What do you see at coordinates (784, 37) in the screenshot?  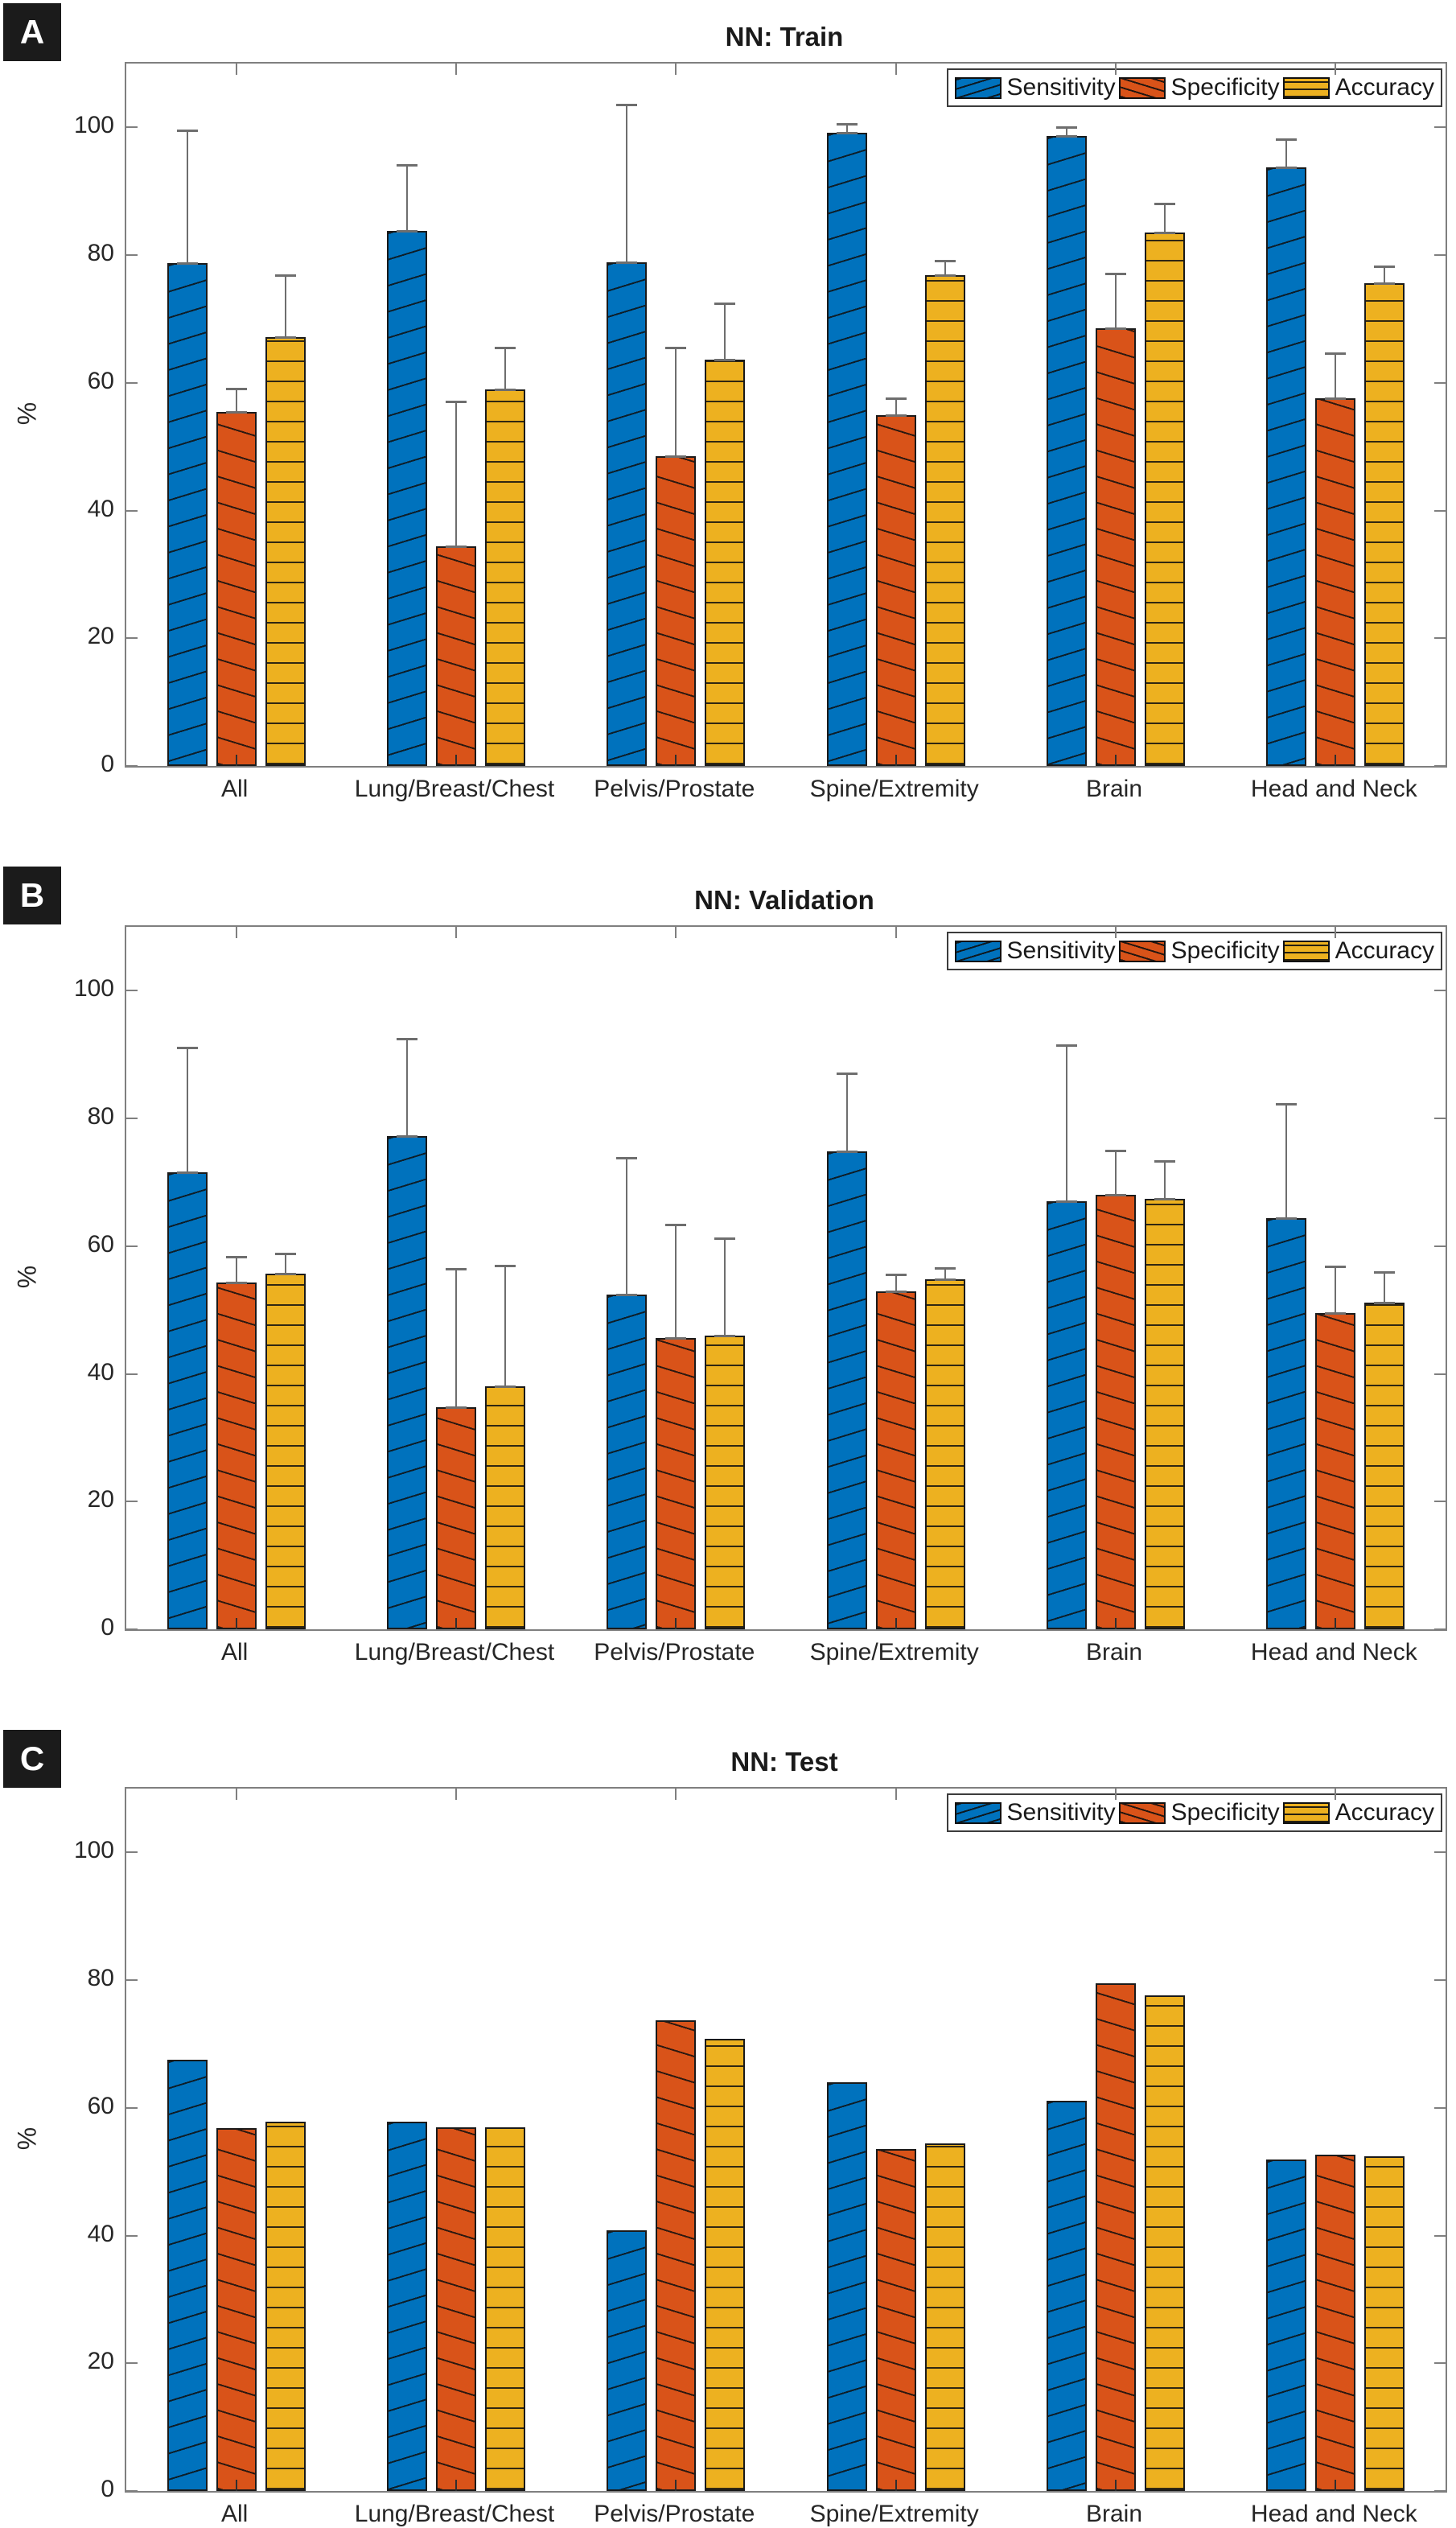 I see `panel-title: NN: Train` at bounding box center [784, 37].